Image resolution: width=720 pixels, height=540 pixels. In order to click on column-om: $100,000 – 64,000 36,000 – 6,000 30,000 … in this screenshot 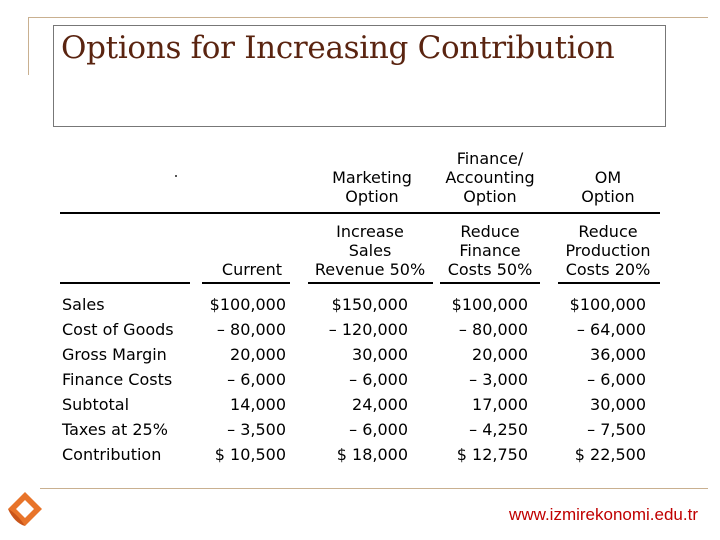, I will do `click(592, 379)`.